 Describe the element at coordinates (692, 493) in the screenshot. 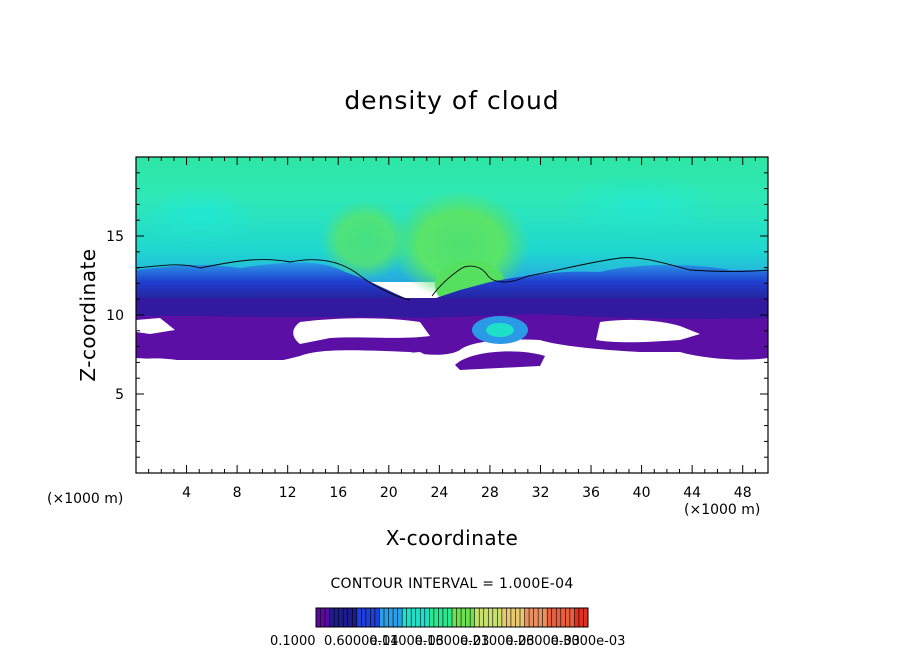

I see `x-tick-label: 44` at that location.